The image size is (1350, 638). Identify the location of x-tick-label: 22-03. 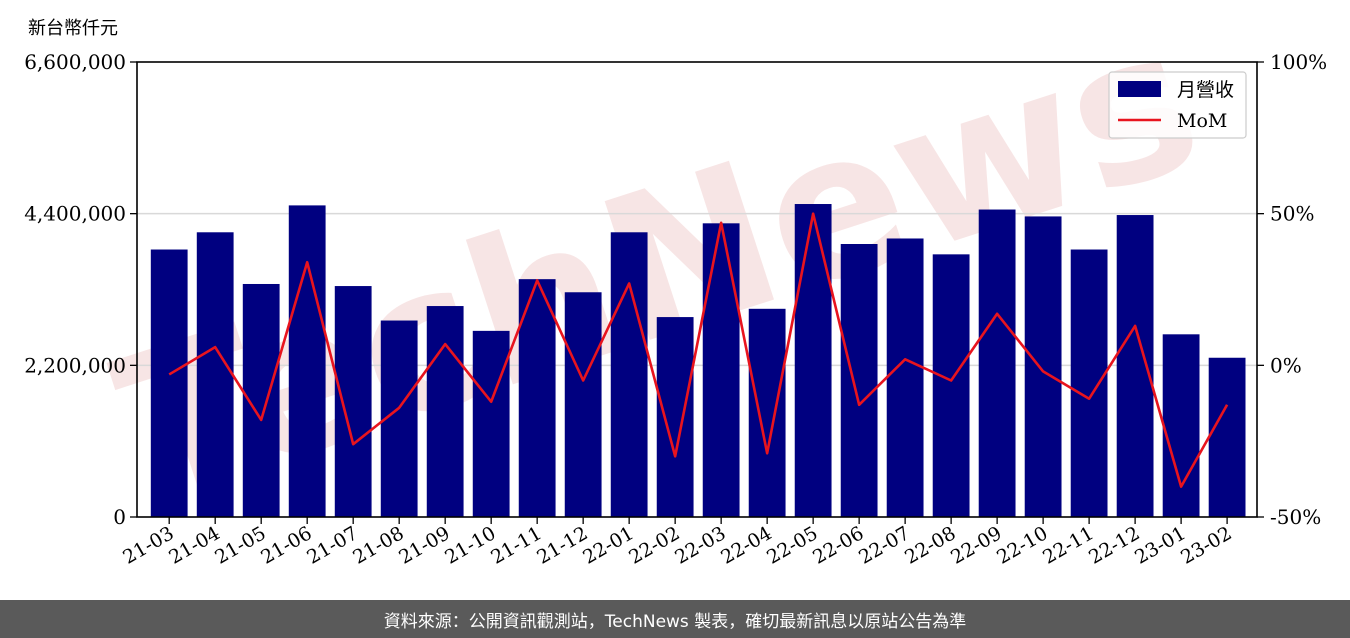
(700, 545).